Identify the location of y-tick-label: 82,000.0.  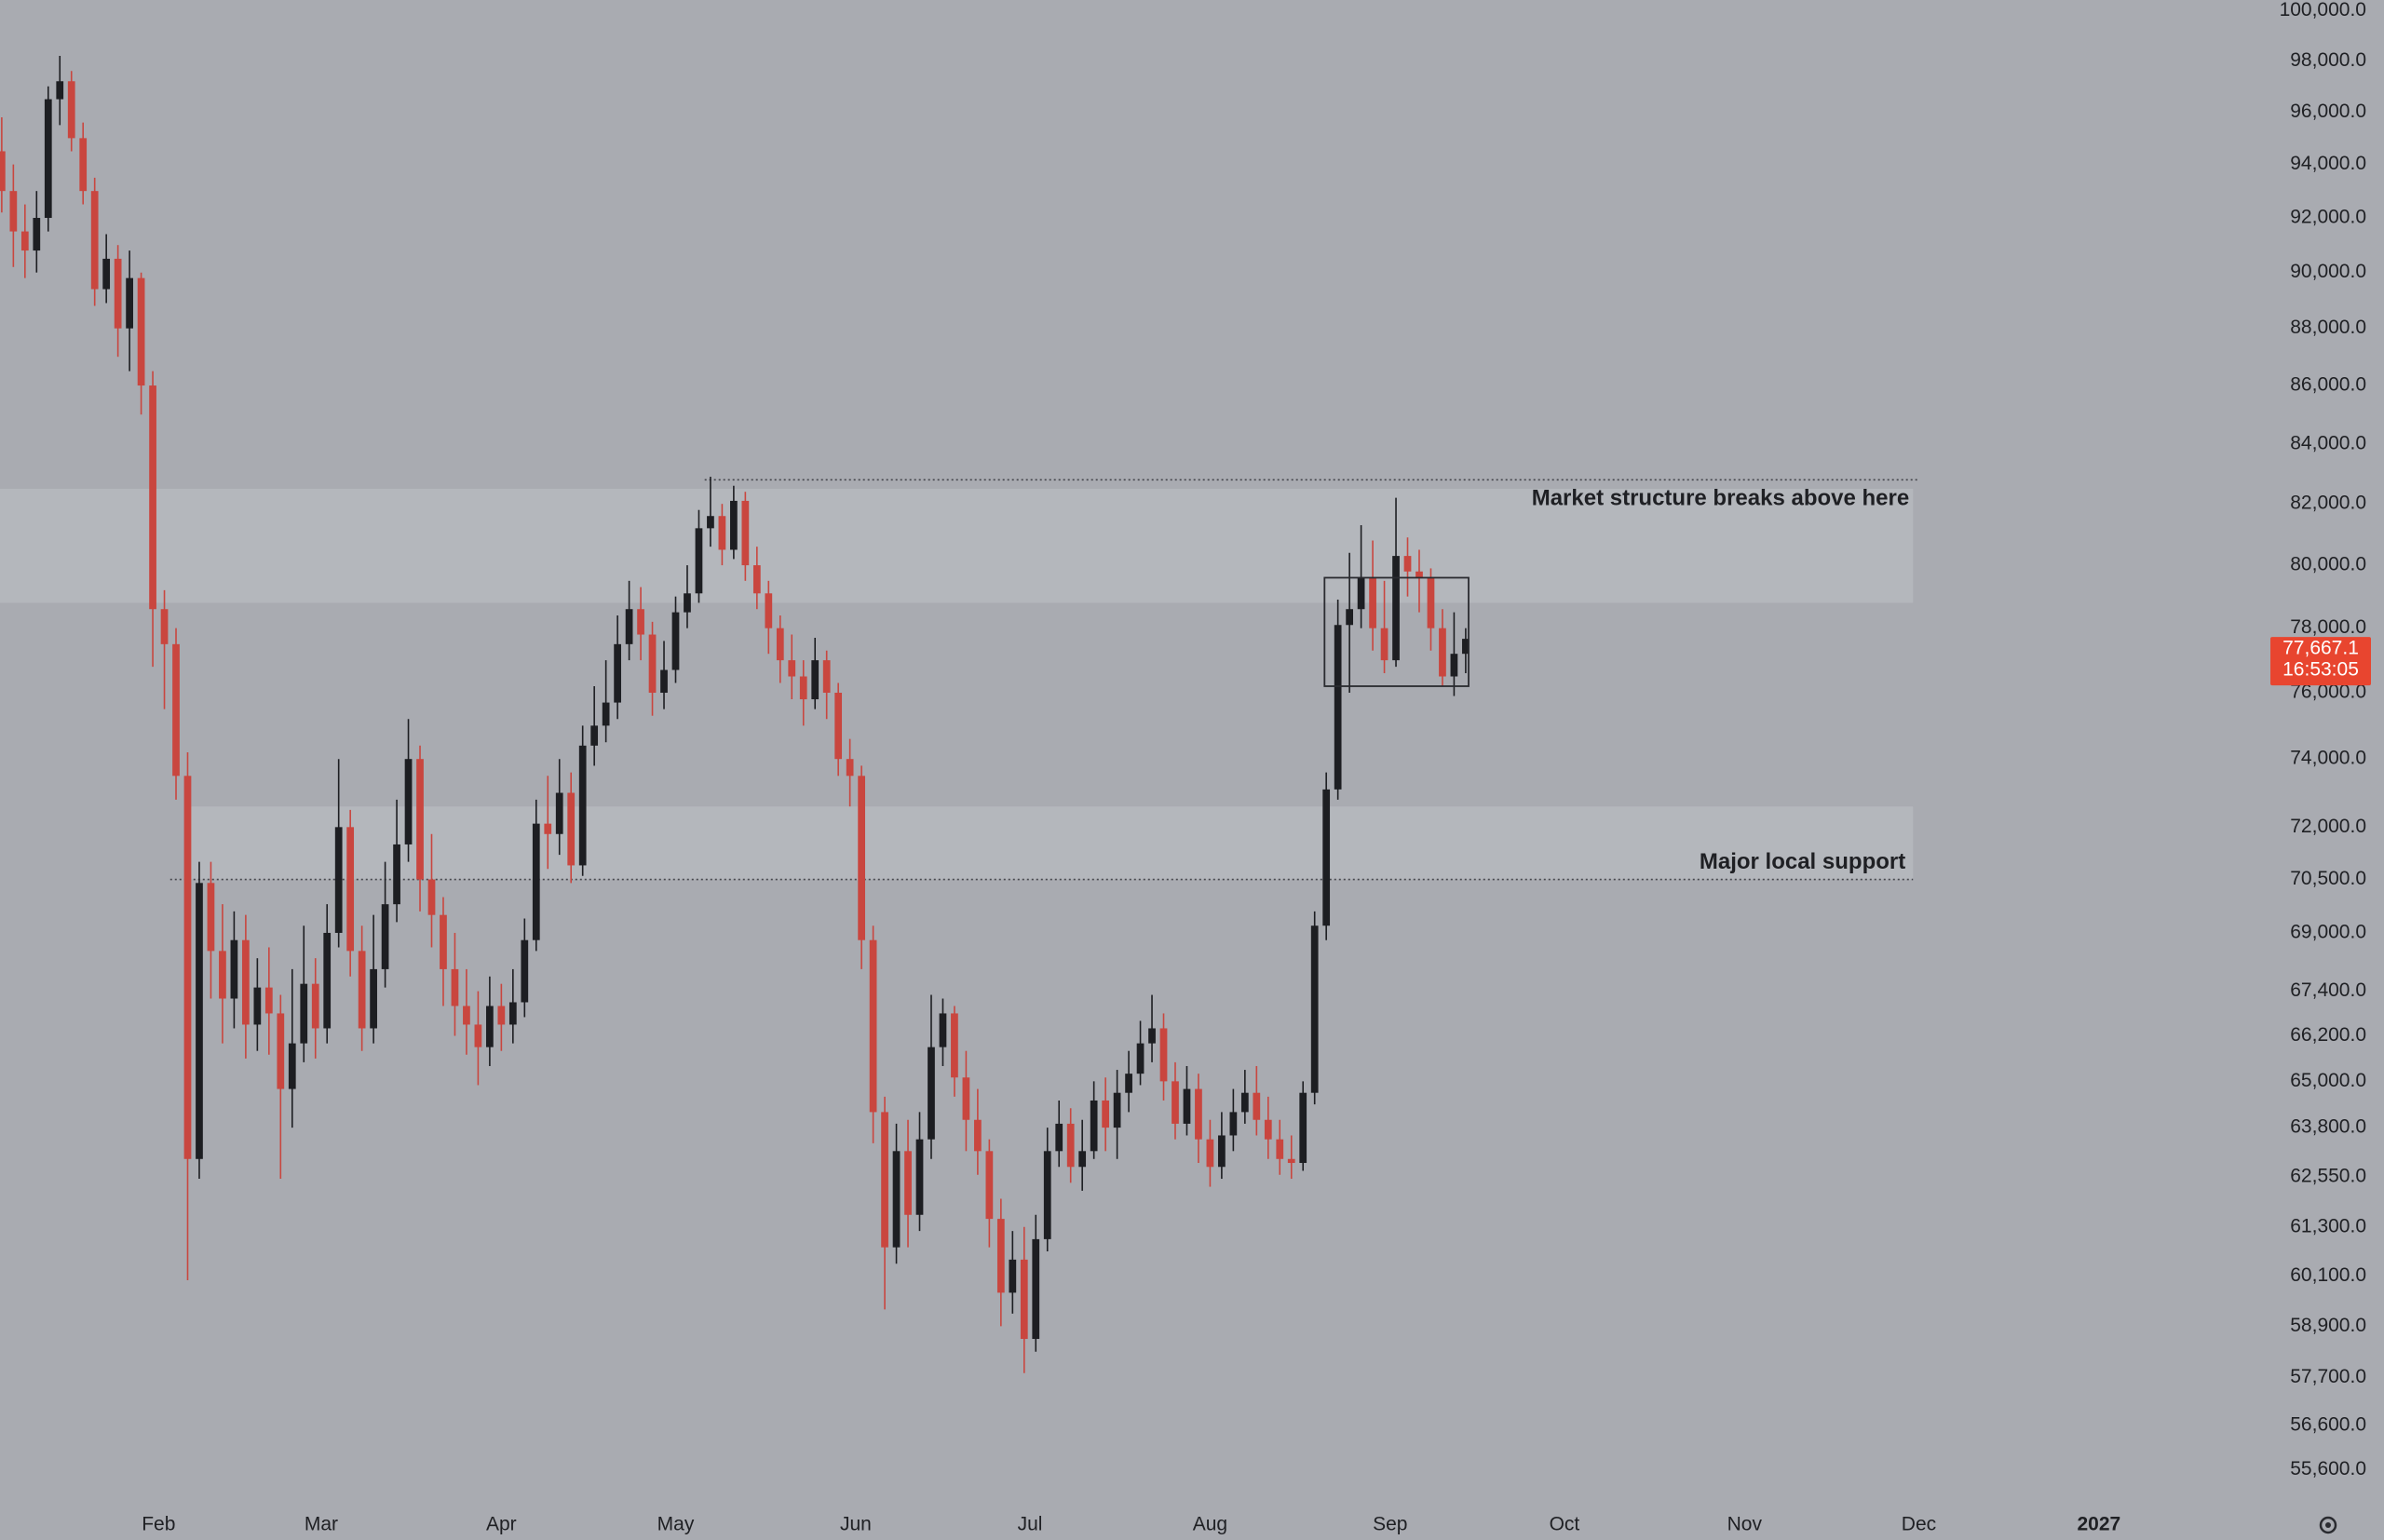
(2328, 504).